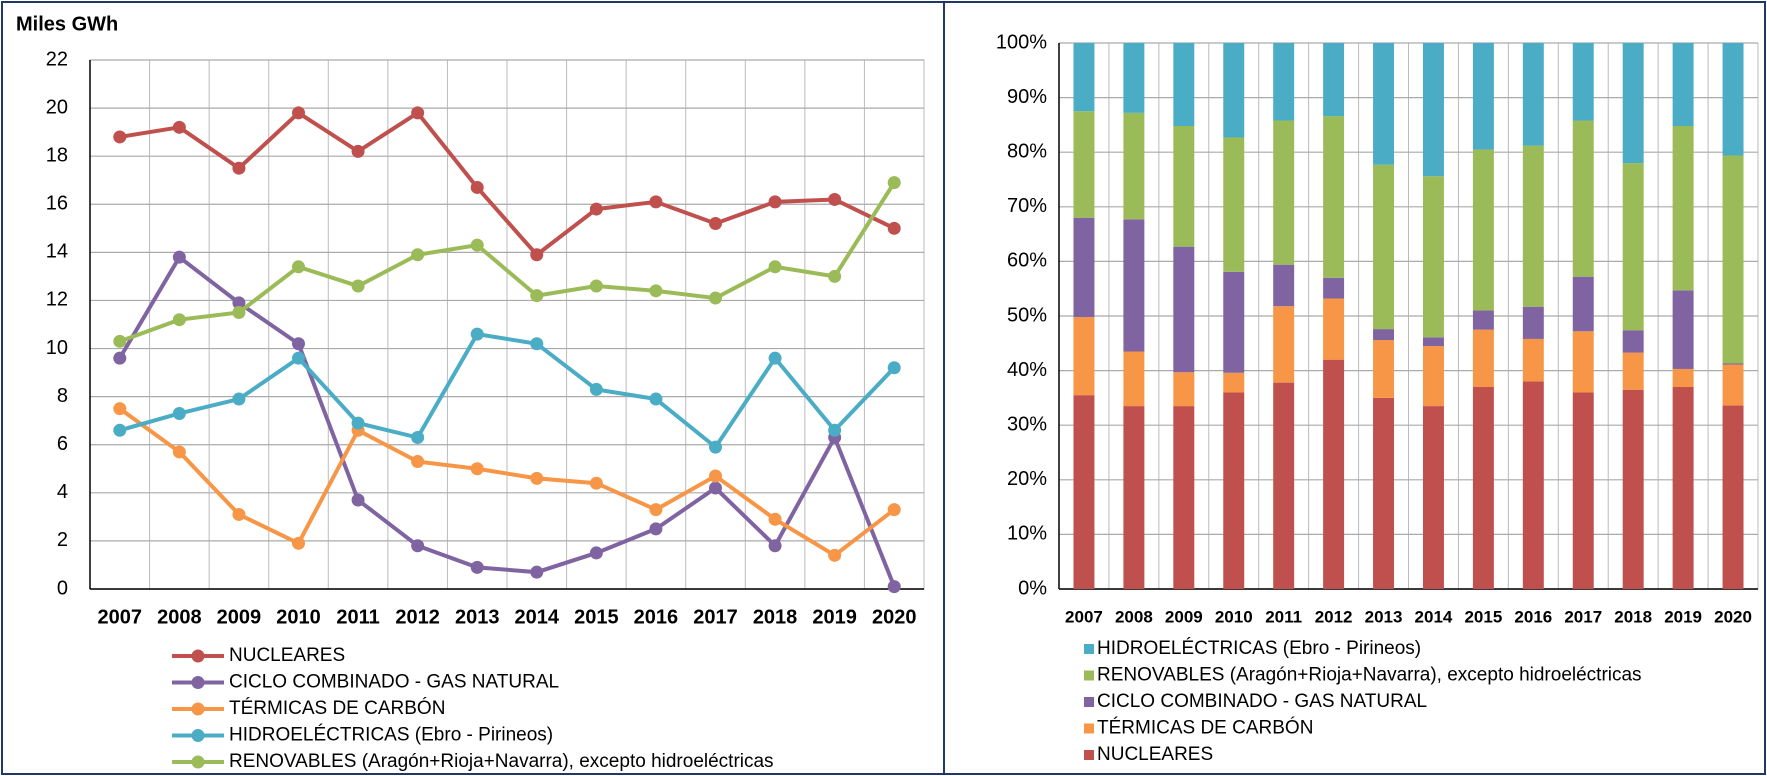 The image size is (1767, 776). What do you see at coordinates (57, 155) in the screenshot?
I see `y-tick-label: 18` at bounding box center [57, 155].